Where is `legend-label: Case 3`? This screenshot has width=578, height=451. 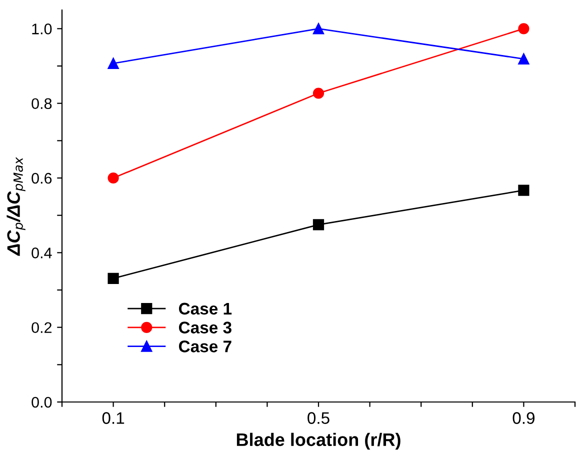
legend-label: Case 3 is located at coordinates (205, 328).